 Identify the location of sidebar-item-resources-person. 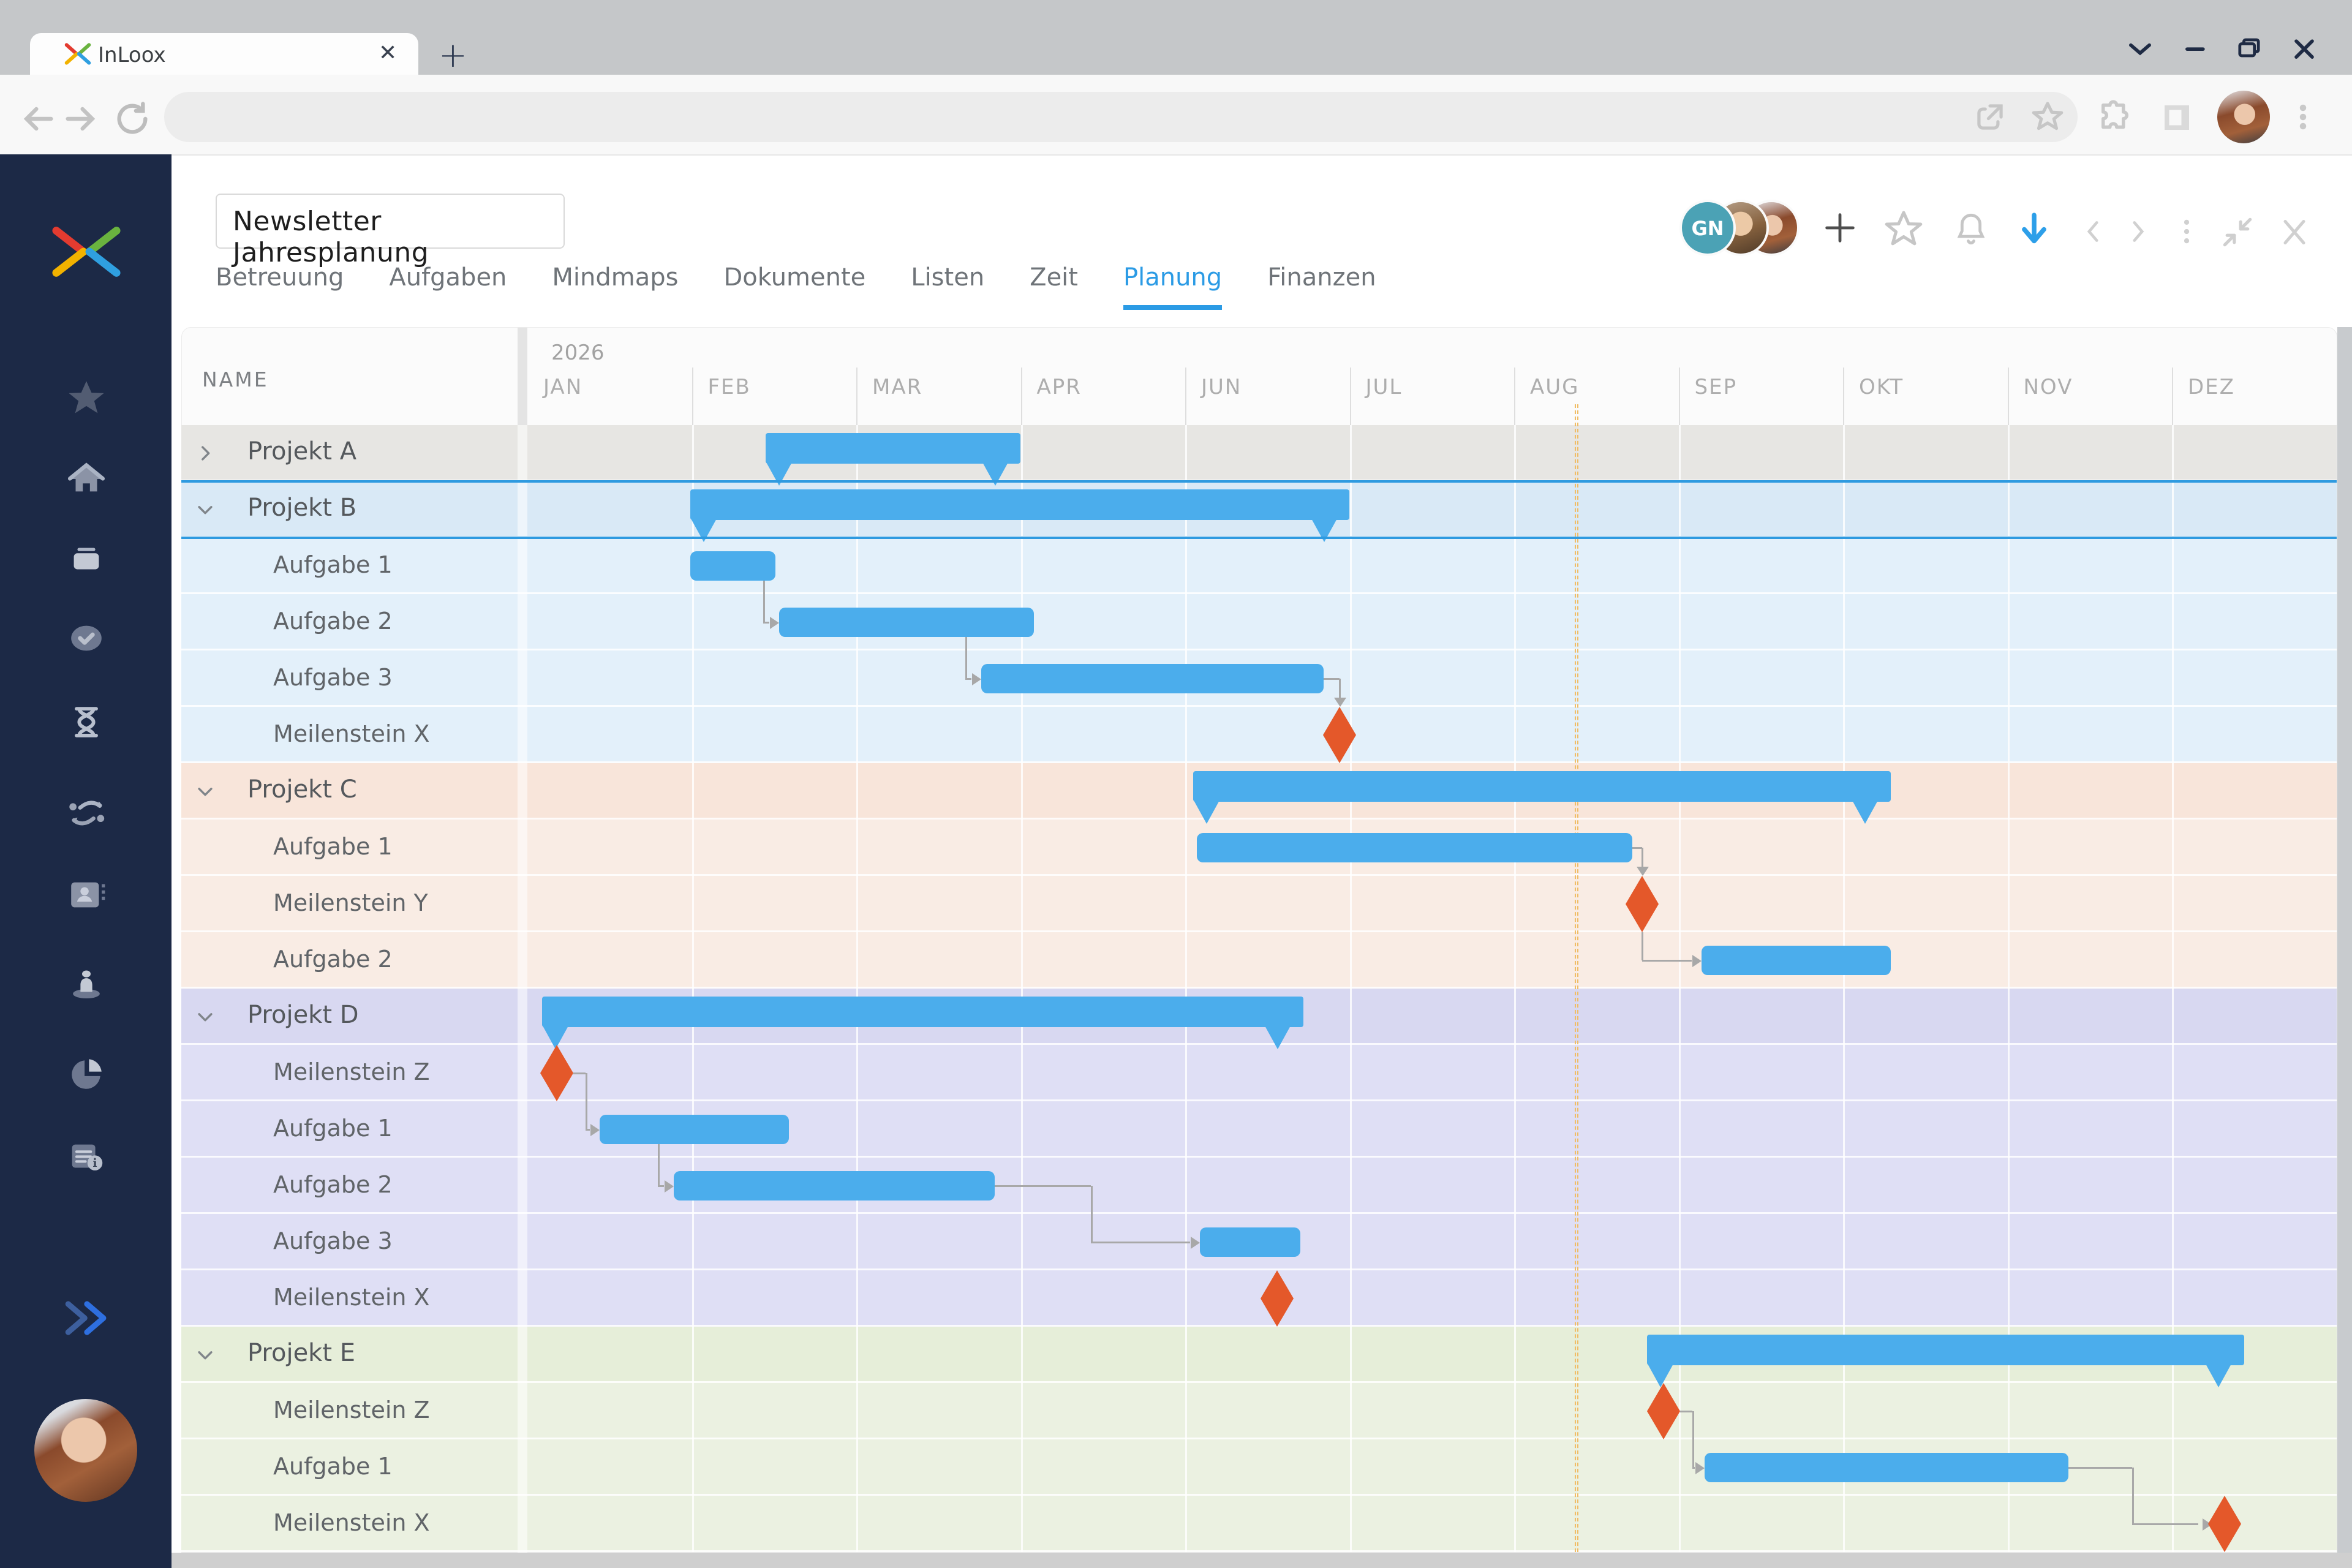
(87, 985).